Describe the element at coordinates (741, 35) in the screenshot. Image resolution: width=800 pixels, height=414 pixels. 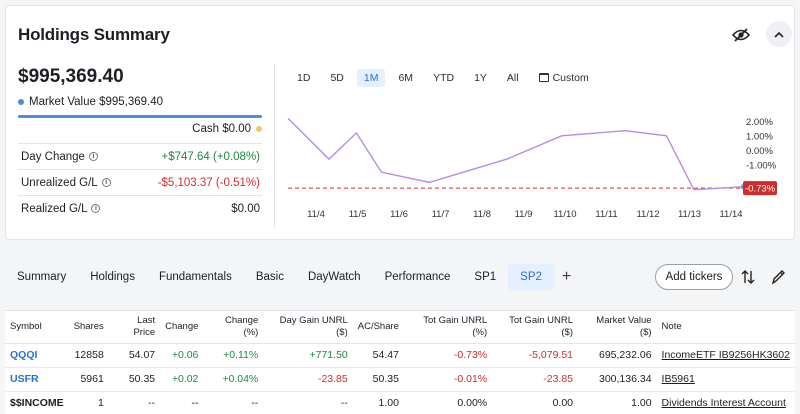
I see `hide-values-button` at that location.